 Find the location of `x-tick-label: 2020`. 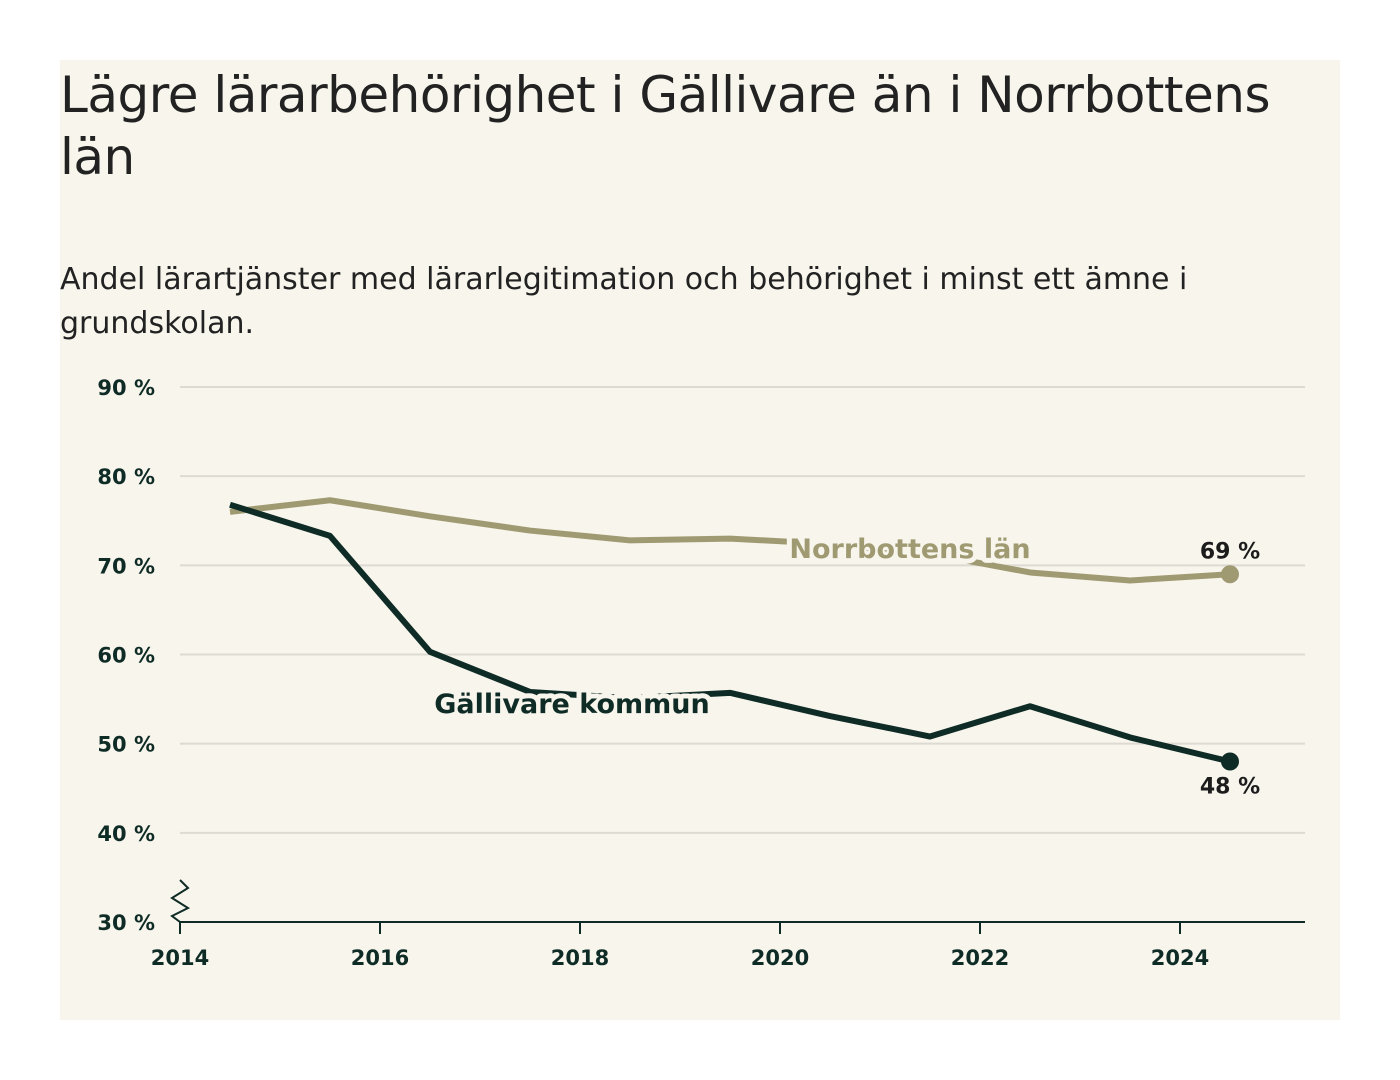

x-tick-label: 2020 is located at coordinates (780, 958).